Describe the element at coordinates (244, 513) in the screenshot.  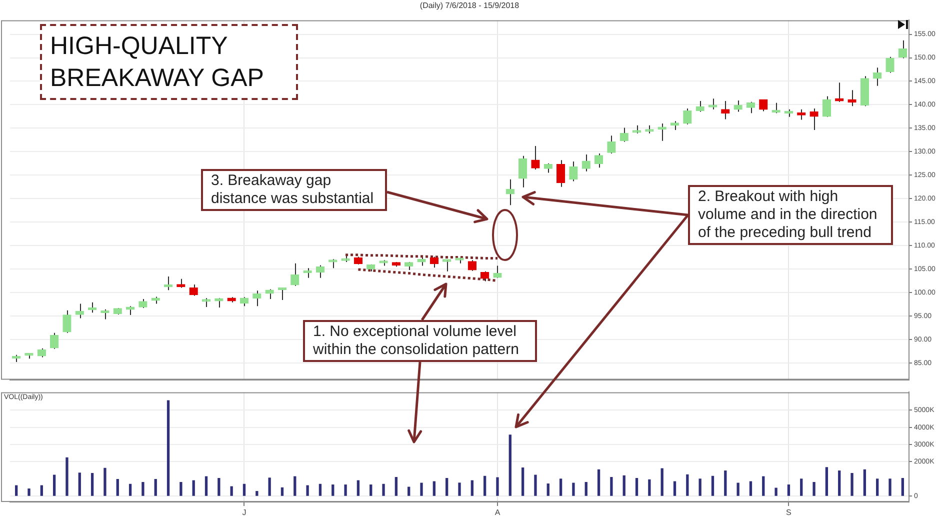
I see `x-tick-label: J` at that location.